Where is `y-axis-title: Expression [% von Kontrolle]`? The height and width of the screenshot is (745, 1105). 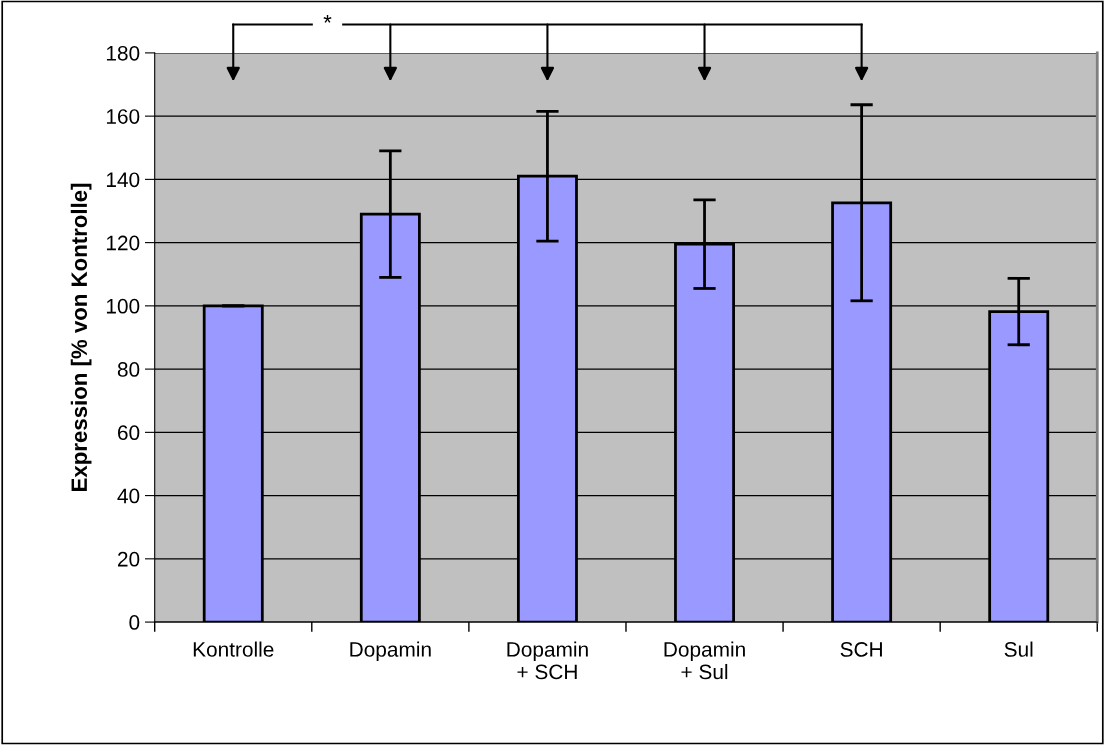 y-axis-title: Expression [% von Kontrolle] is located at coordinates (81, 337).